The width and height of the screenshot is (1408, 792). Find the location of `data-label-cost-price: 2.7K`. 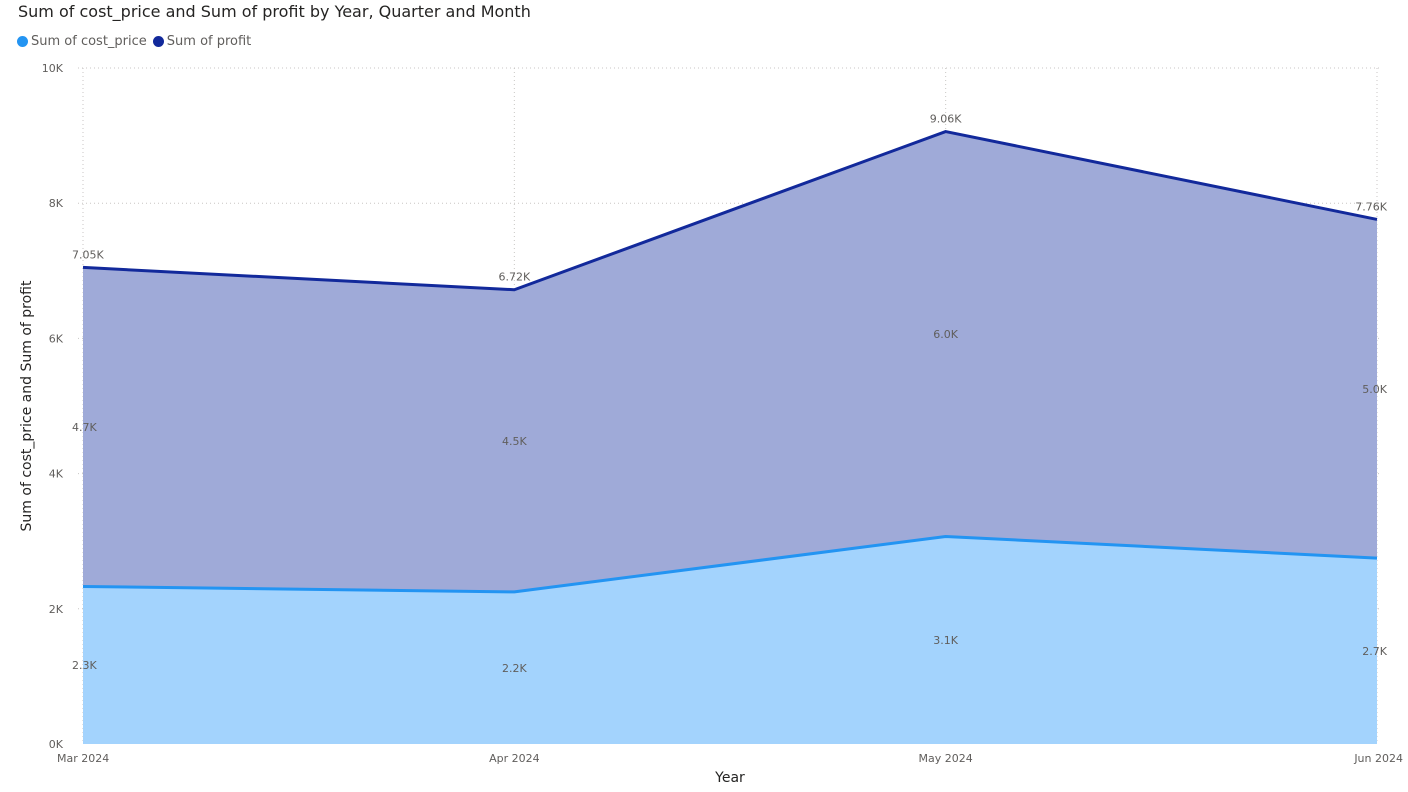

data-label-cost-price: 2.7K is located at coordinates (1374, 651).